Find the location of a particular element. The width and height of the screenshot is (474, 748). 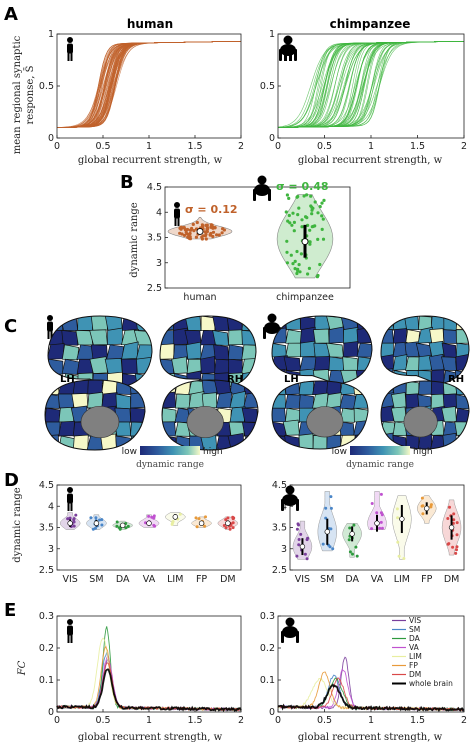

colorbar-high-label: high is located at coordinates (213, 452).